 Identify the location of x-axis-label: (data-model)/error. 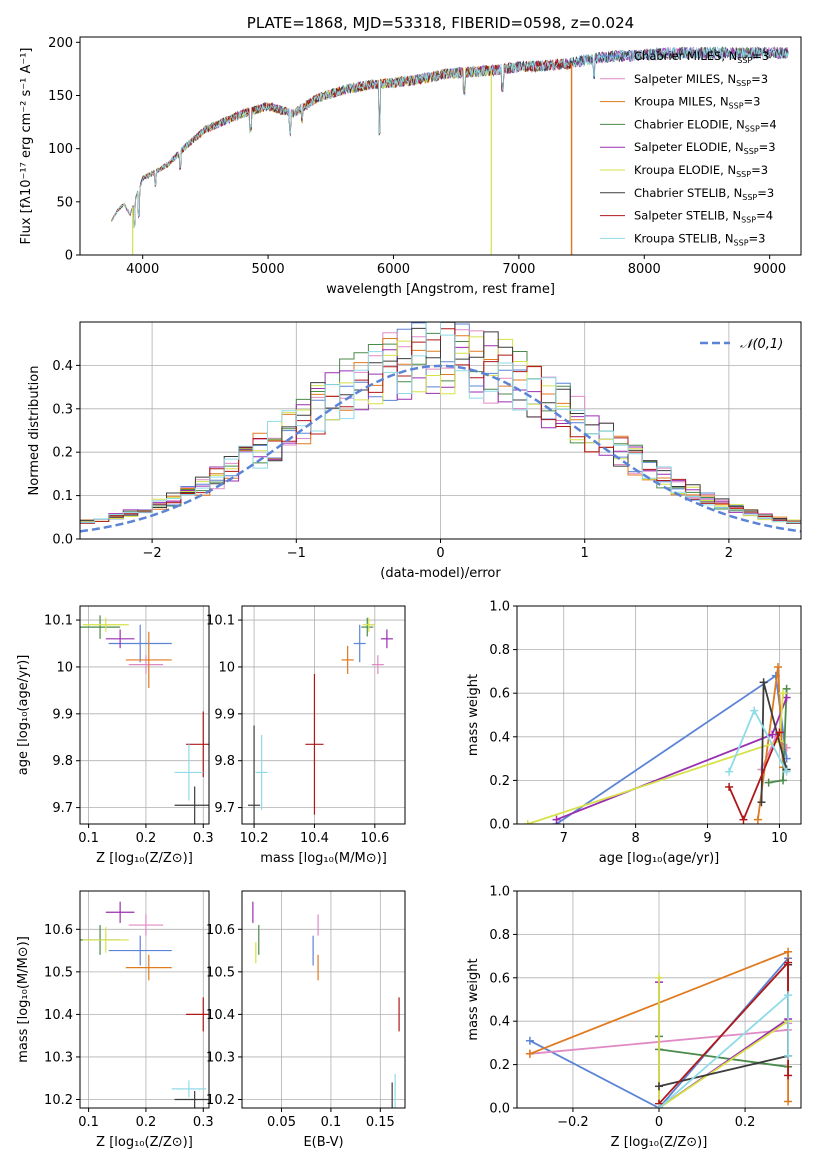
(440, 573).